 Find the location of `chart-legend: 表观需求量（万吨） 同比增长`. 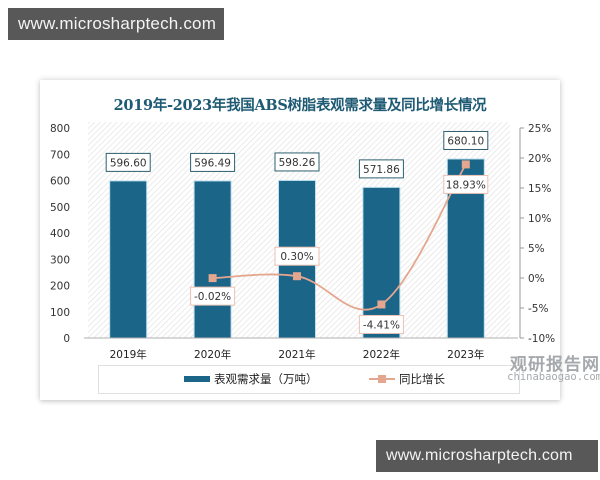

chart-legend: 表观需求量（万吨） 同比增长 is located at coordinates (309, 379).